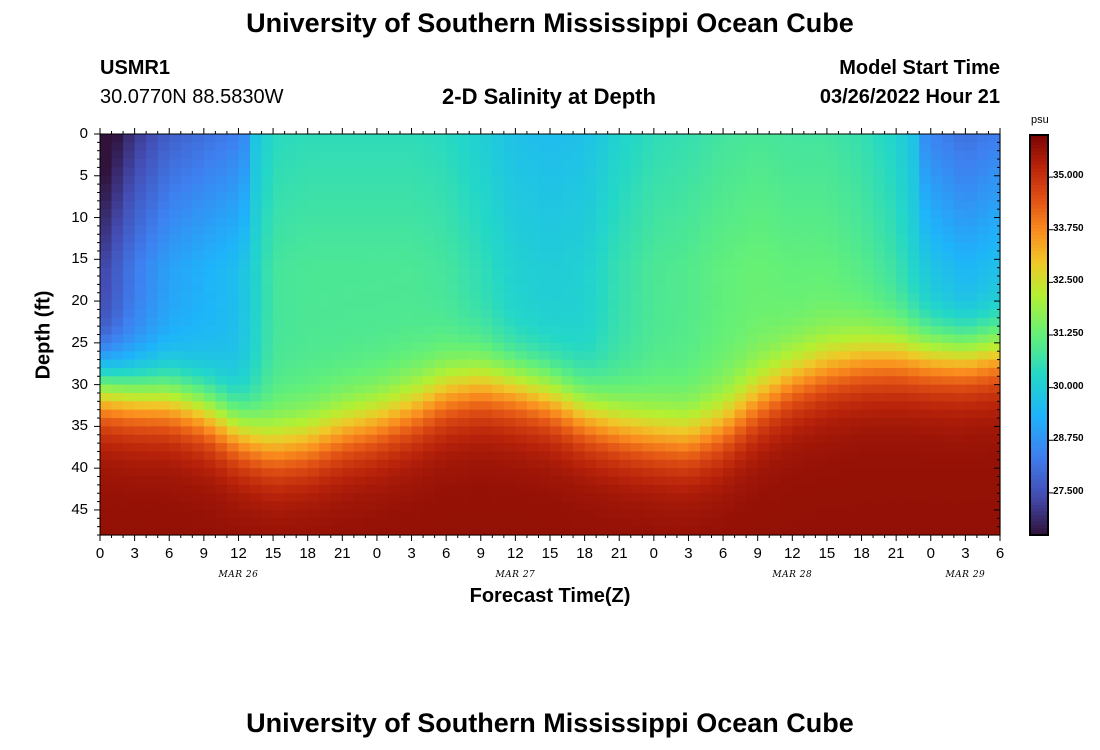 The width and height of the screenshot is (1100, 750). What do you see at coordinates (792, 575) in the screenshot?
I see `day-label: MAR 28` at bounding box center [792, 575].